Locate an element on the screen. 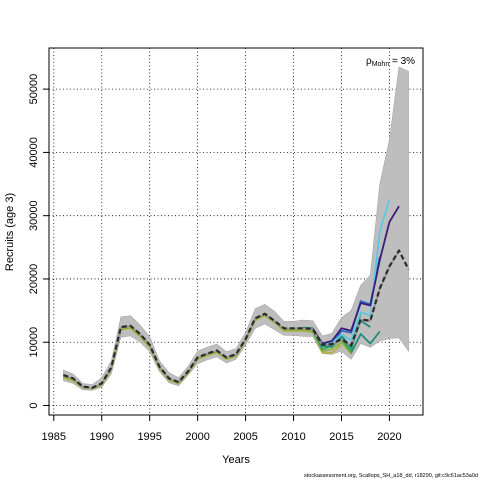 The image size is (480, 480). x-tick-label: 2000 is located at coordinates (197, 437).